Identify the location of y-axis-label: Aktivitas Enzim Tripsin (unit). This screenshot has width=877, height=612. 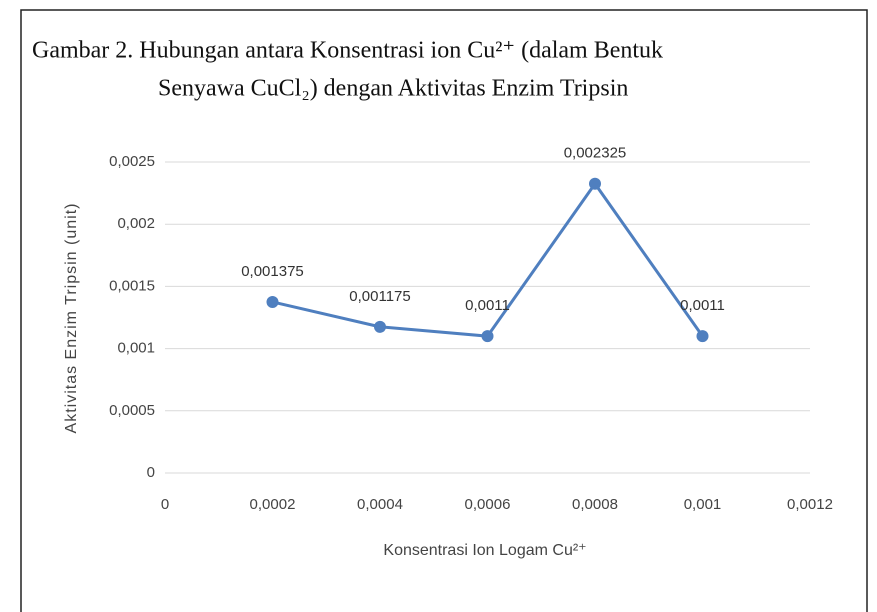
(71, 318).